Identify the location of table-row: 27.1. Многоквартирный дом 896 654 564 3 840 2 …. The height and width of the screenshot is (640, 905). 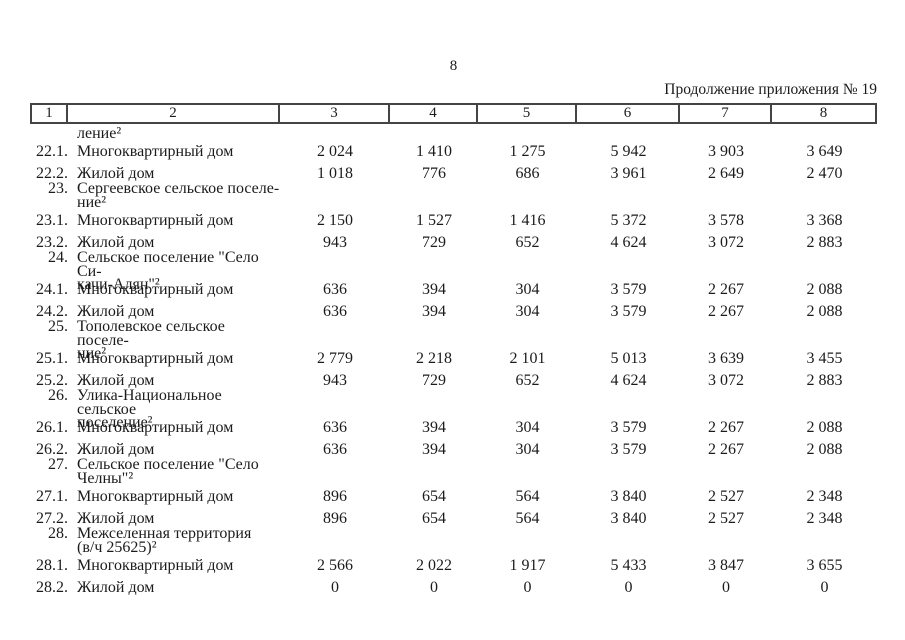
(453, 497).